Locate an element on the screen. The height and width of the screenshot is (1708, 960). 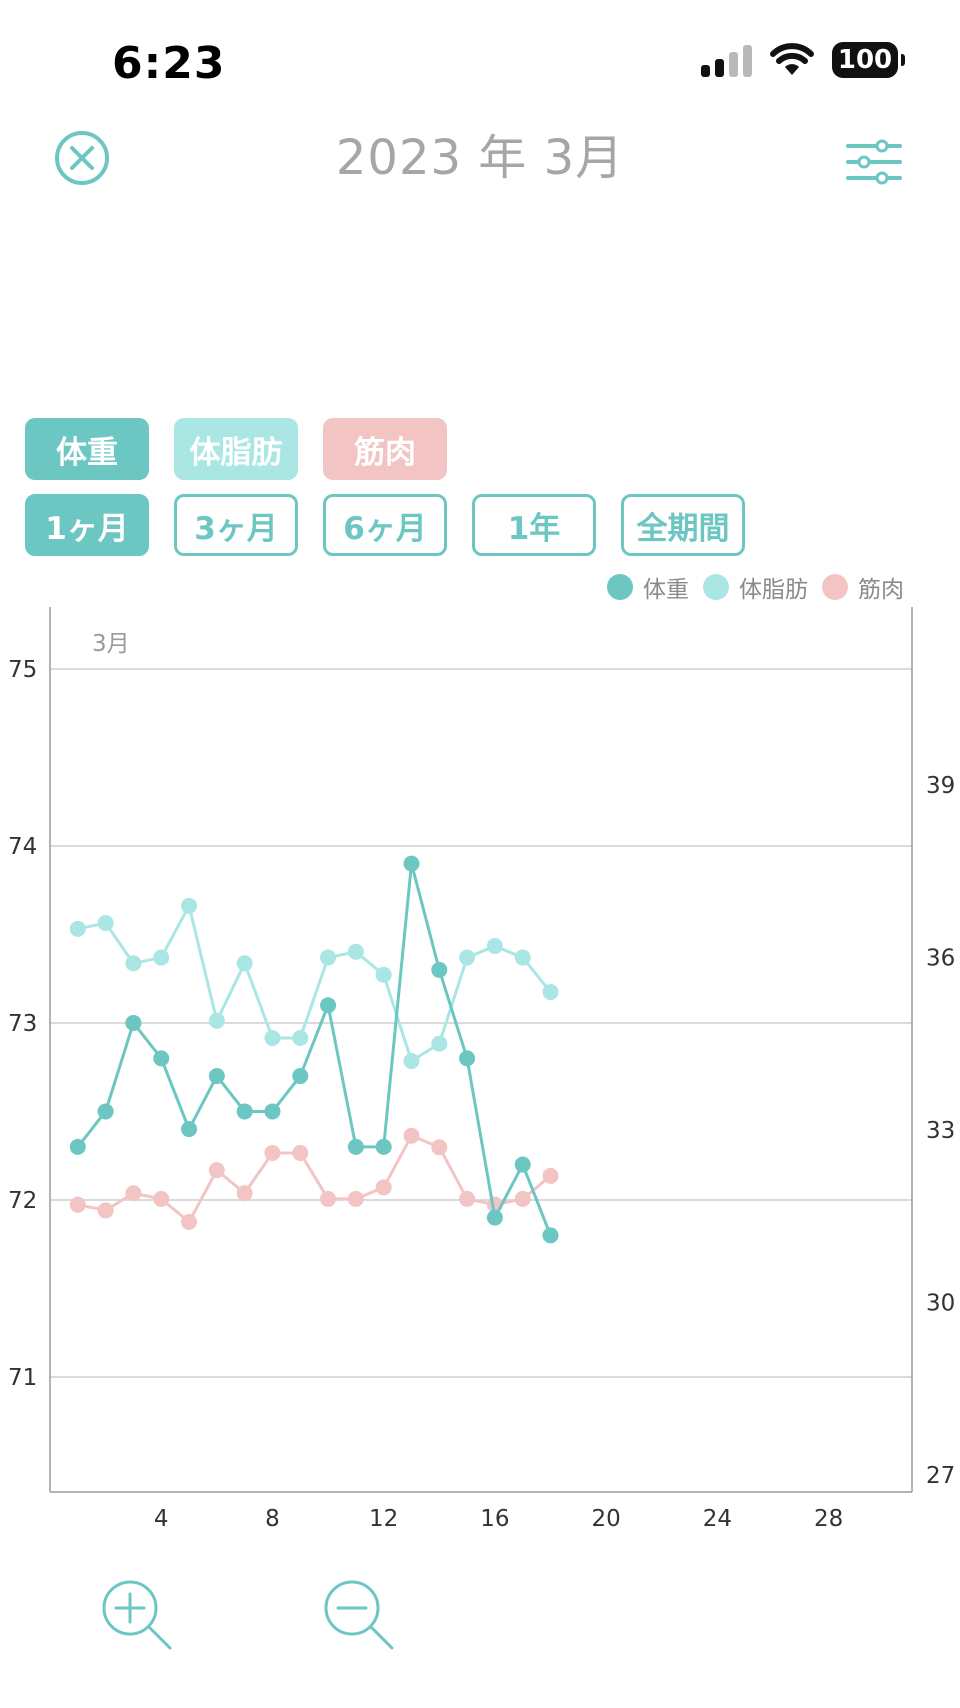
status-icons: 100 is located at coordinates (803, 60).